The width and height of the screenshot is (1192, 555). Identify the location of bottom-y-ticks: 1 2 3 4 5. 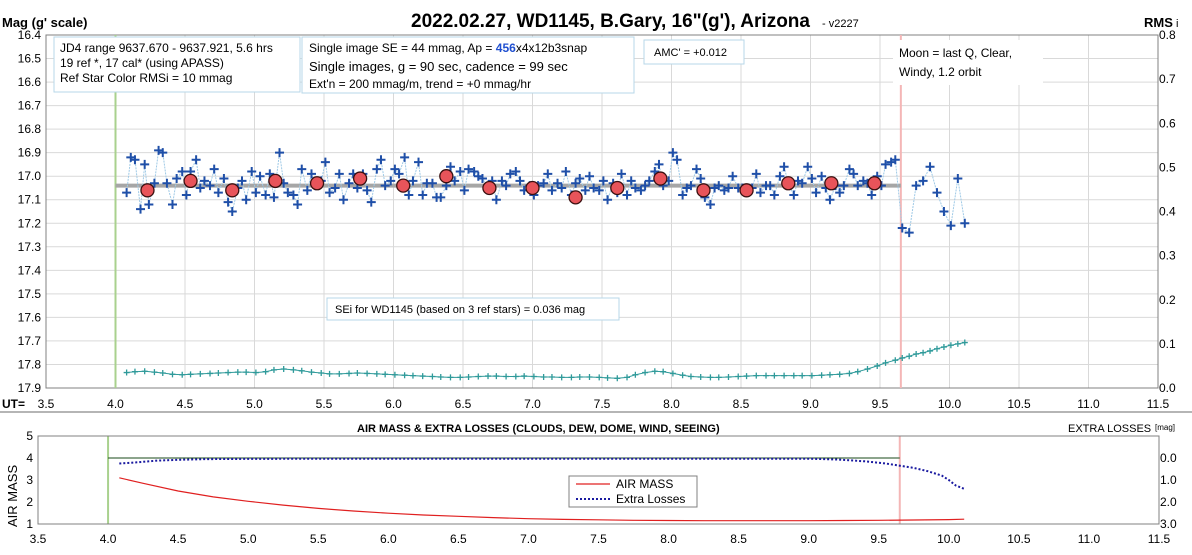
(29, 480).